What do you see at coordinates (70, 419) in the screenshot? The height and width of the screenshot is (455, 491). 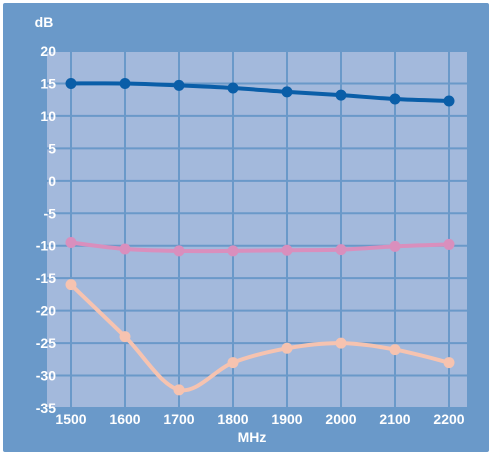 I see `x-tick-label: 1500` at bounding box center [70, 419].